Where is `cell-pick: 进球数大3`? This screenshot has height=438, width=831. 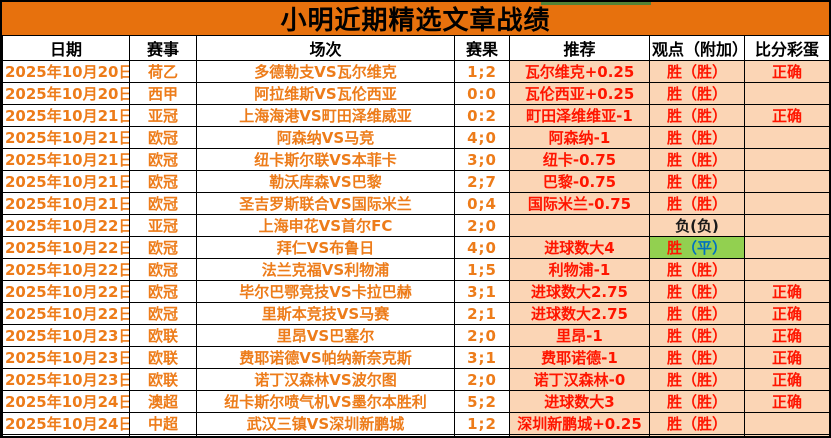
cell-pick: 进球数大3 is located at coordinates (579, 401).